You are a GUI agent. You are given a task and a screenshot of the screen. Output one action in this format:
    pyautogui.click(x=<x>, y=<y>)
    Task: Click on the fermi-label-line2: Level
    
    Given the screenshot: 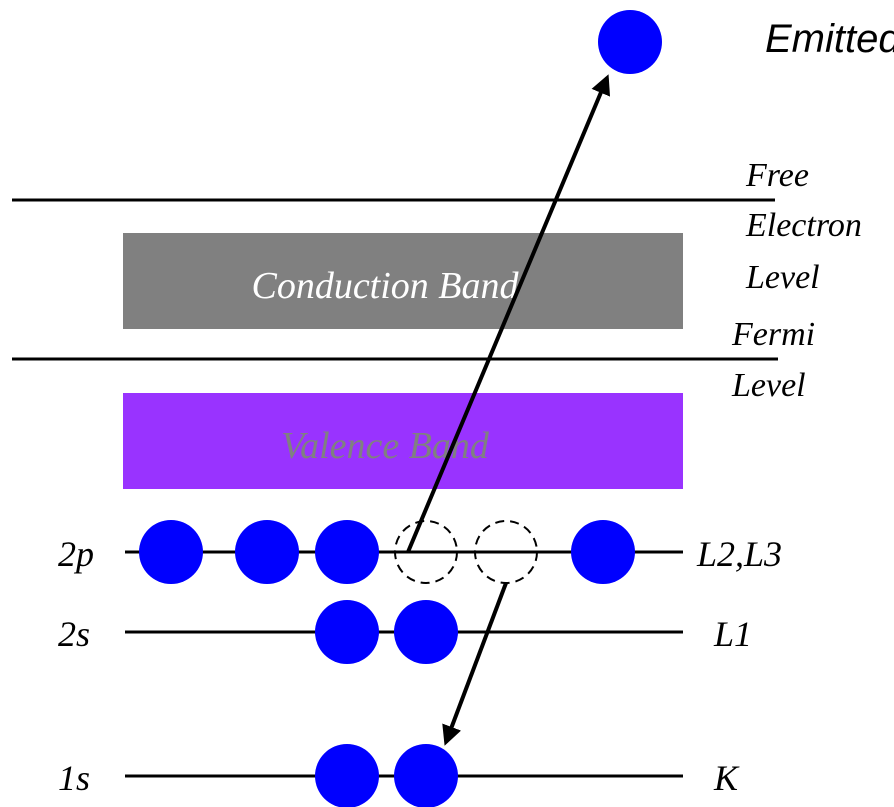 What is the action you would take?
    pyautogui.click(x=768, y=385)
    